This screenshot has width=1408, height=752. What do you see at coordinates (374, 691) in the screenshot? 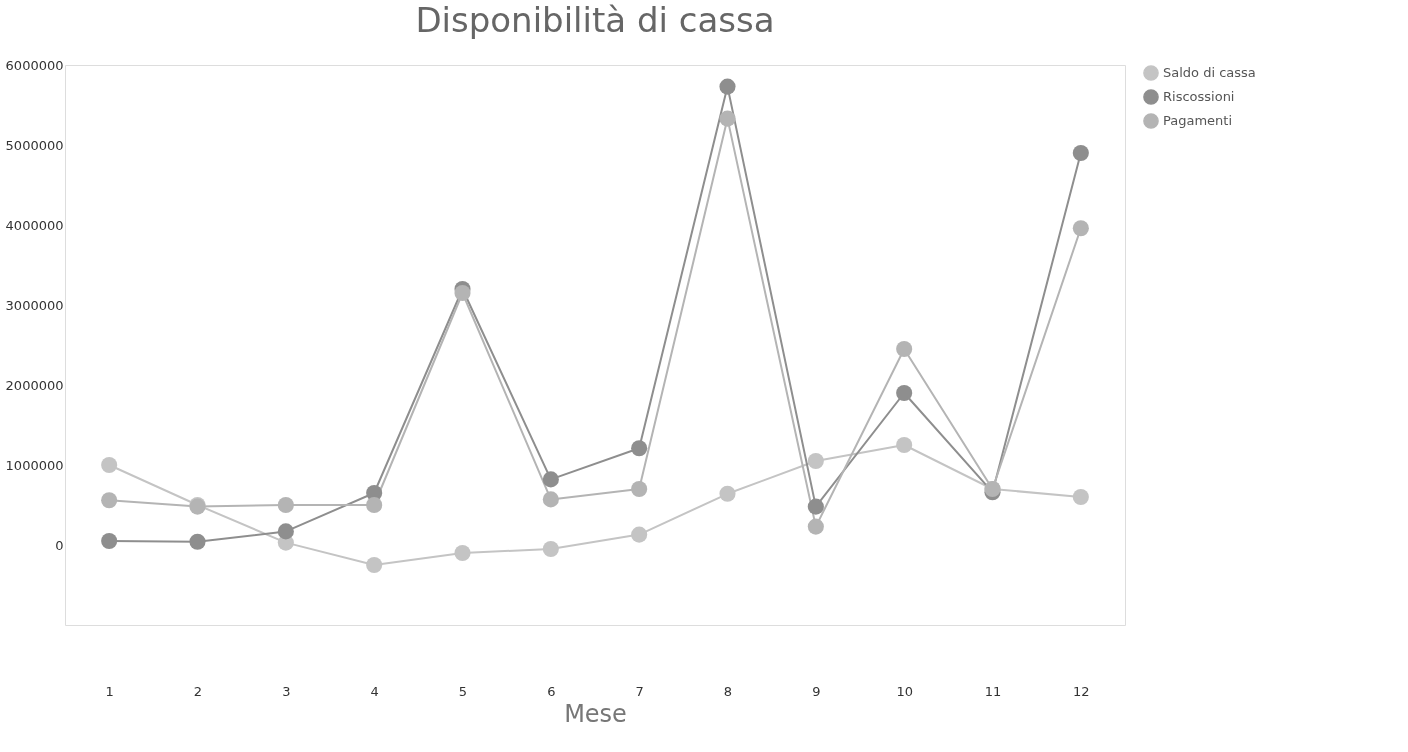
I see `x-tick-label: 4` at bounding box center [374, 691].